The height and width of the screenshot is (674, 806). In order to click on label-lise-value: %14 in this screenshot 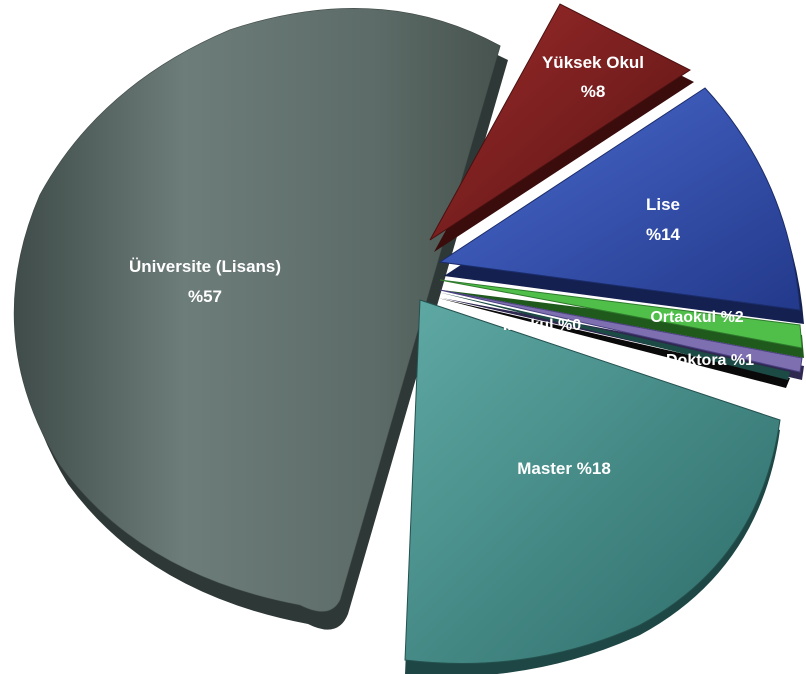, I will do `click(663, 234)`.